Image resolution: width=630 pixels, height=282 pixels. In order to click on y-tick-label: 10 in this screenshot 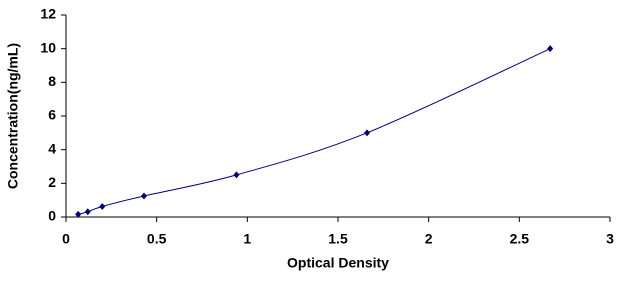, I will do `click(48, 47)`.